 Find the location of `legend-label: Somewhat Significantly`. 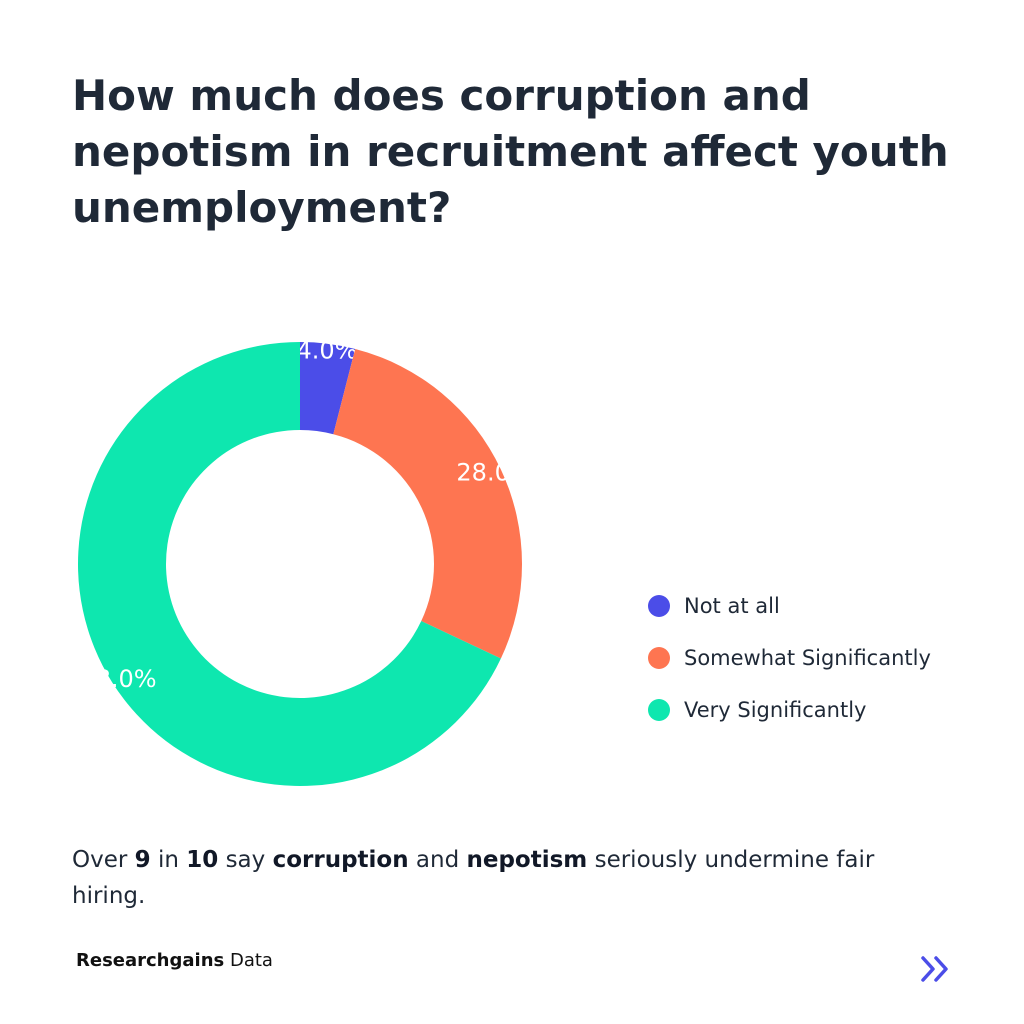

legend-label: Somewhat Significantly is located at coordinates (807, 658).